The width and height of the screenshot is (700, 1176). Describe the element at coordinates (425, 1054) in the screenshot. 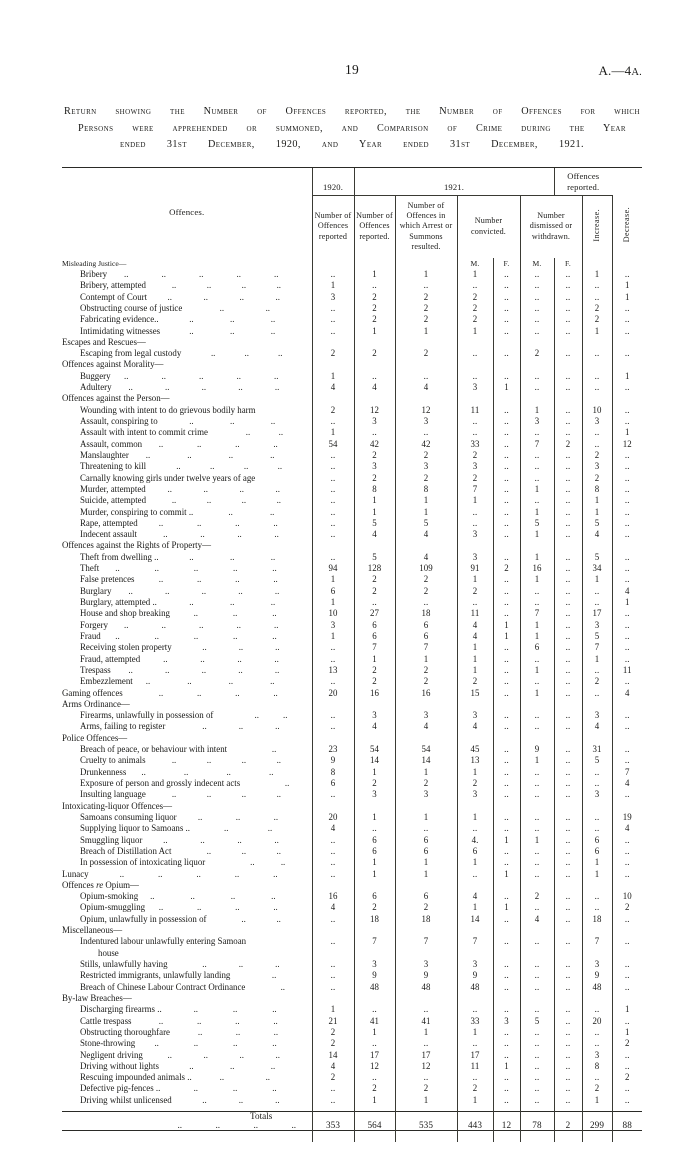

I see `cell-value: 17` at that location.